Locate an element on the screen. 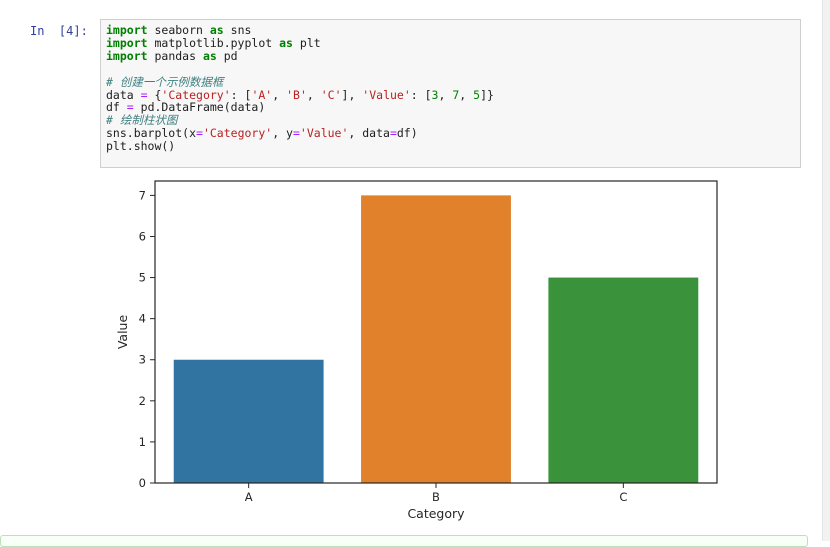 The image size is (830, 547). code-line: # 绘制柱状图 is located at coordinates (141, 120).